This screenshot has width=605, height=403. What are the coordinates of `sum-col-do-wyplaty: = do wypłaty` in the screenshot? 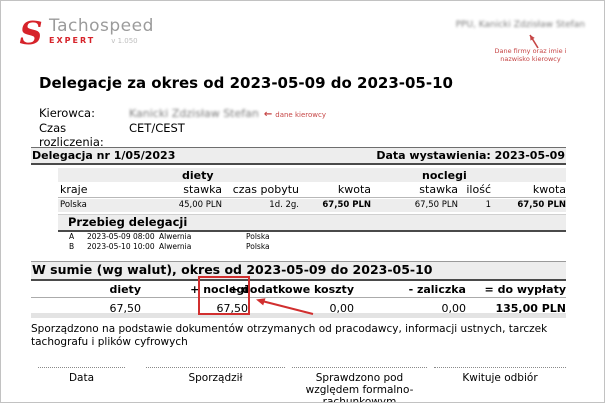 It's located at (525, 289).